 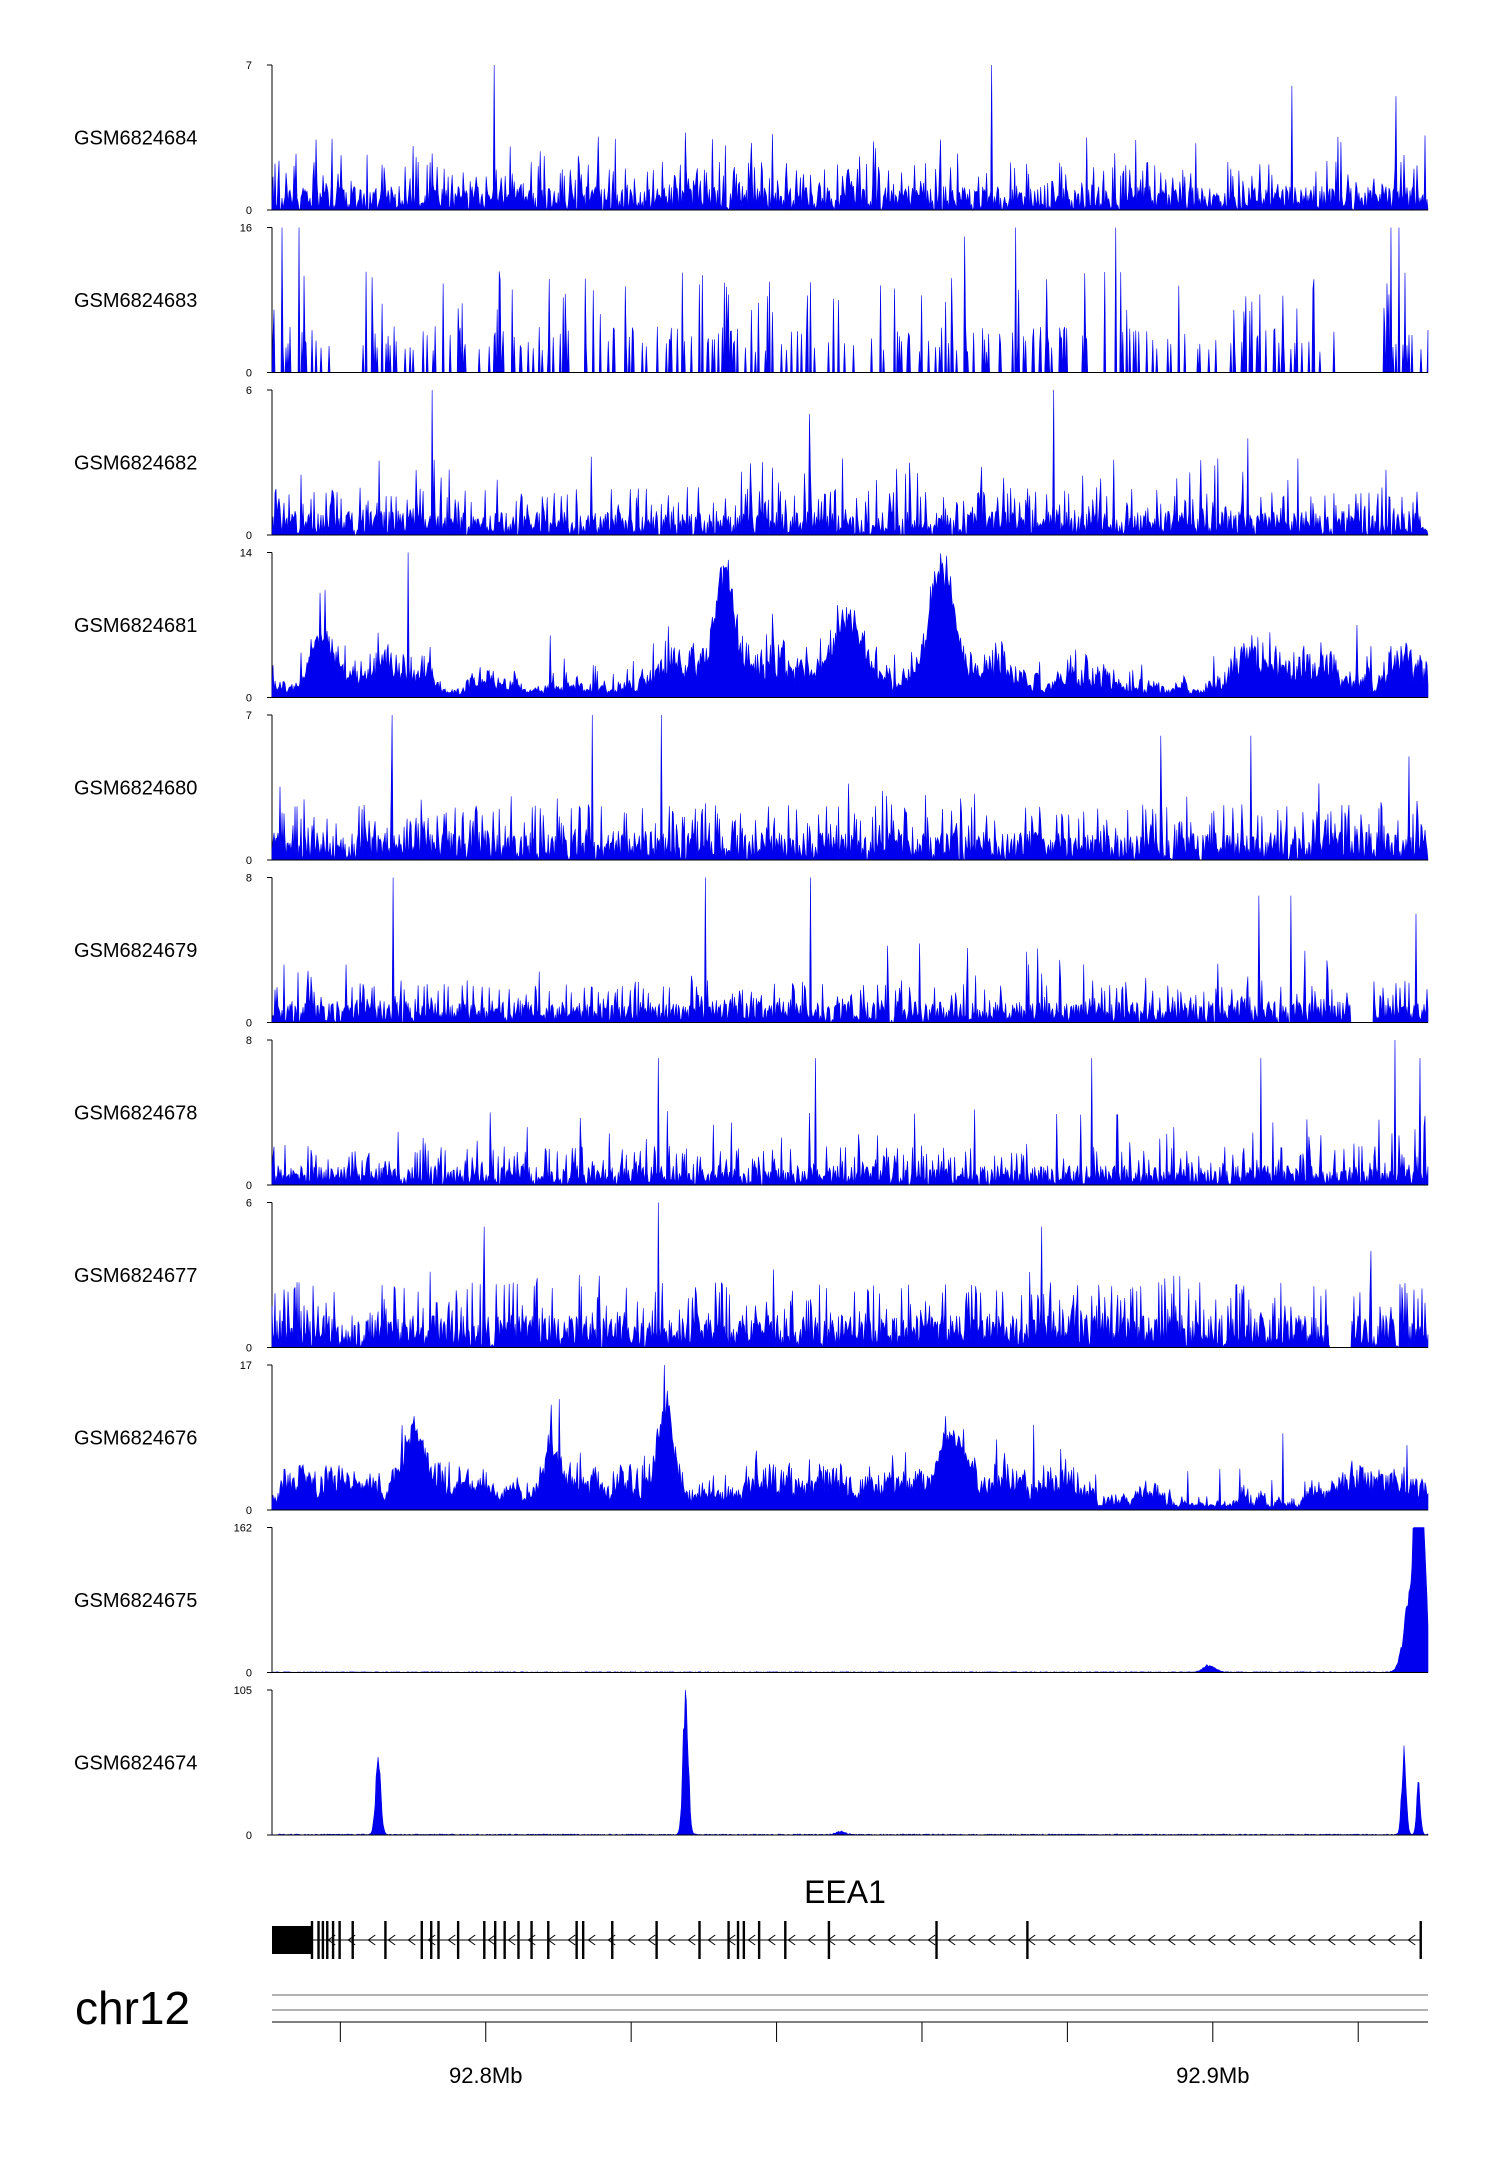 What do you see at coordinates (135, 464) in the screenshot?
I see `track-label: GSM6824682` at bounding box center [135, 464].